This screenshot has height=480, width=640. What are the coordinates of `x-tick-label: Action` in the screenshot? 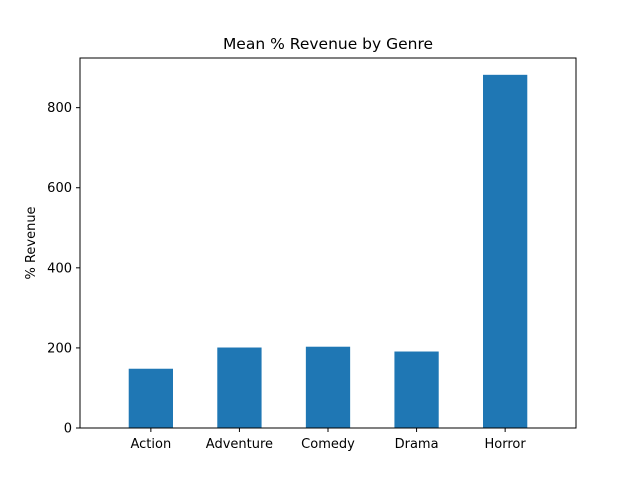 It's located at (150, 444).